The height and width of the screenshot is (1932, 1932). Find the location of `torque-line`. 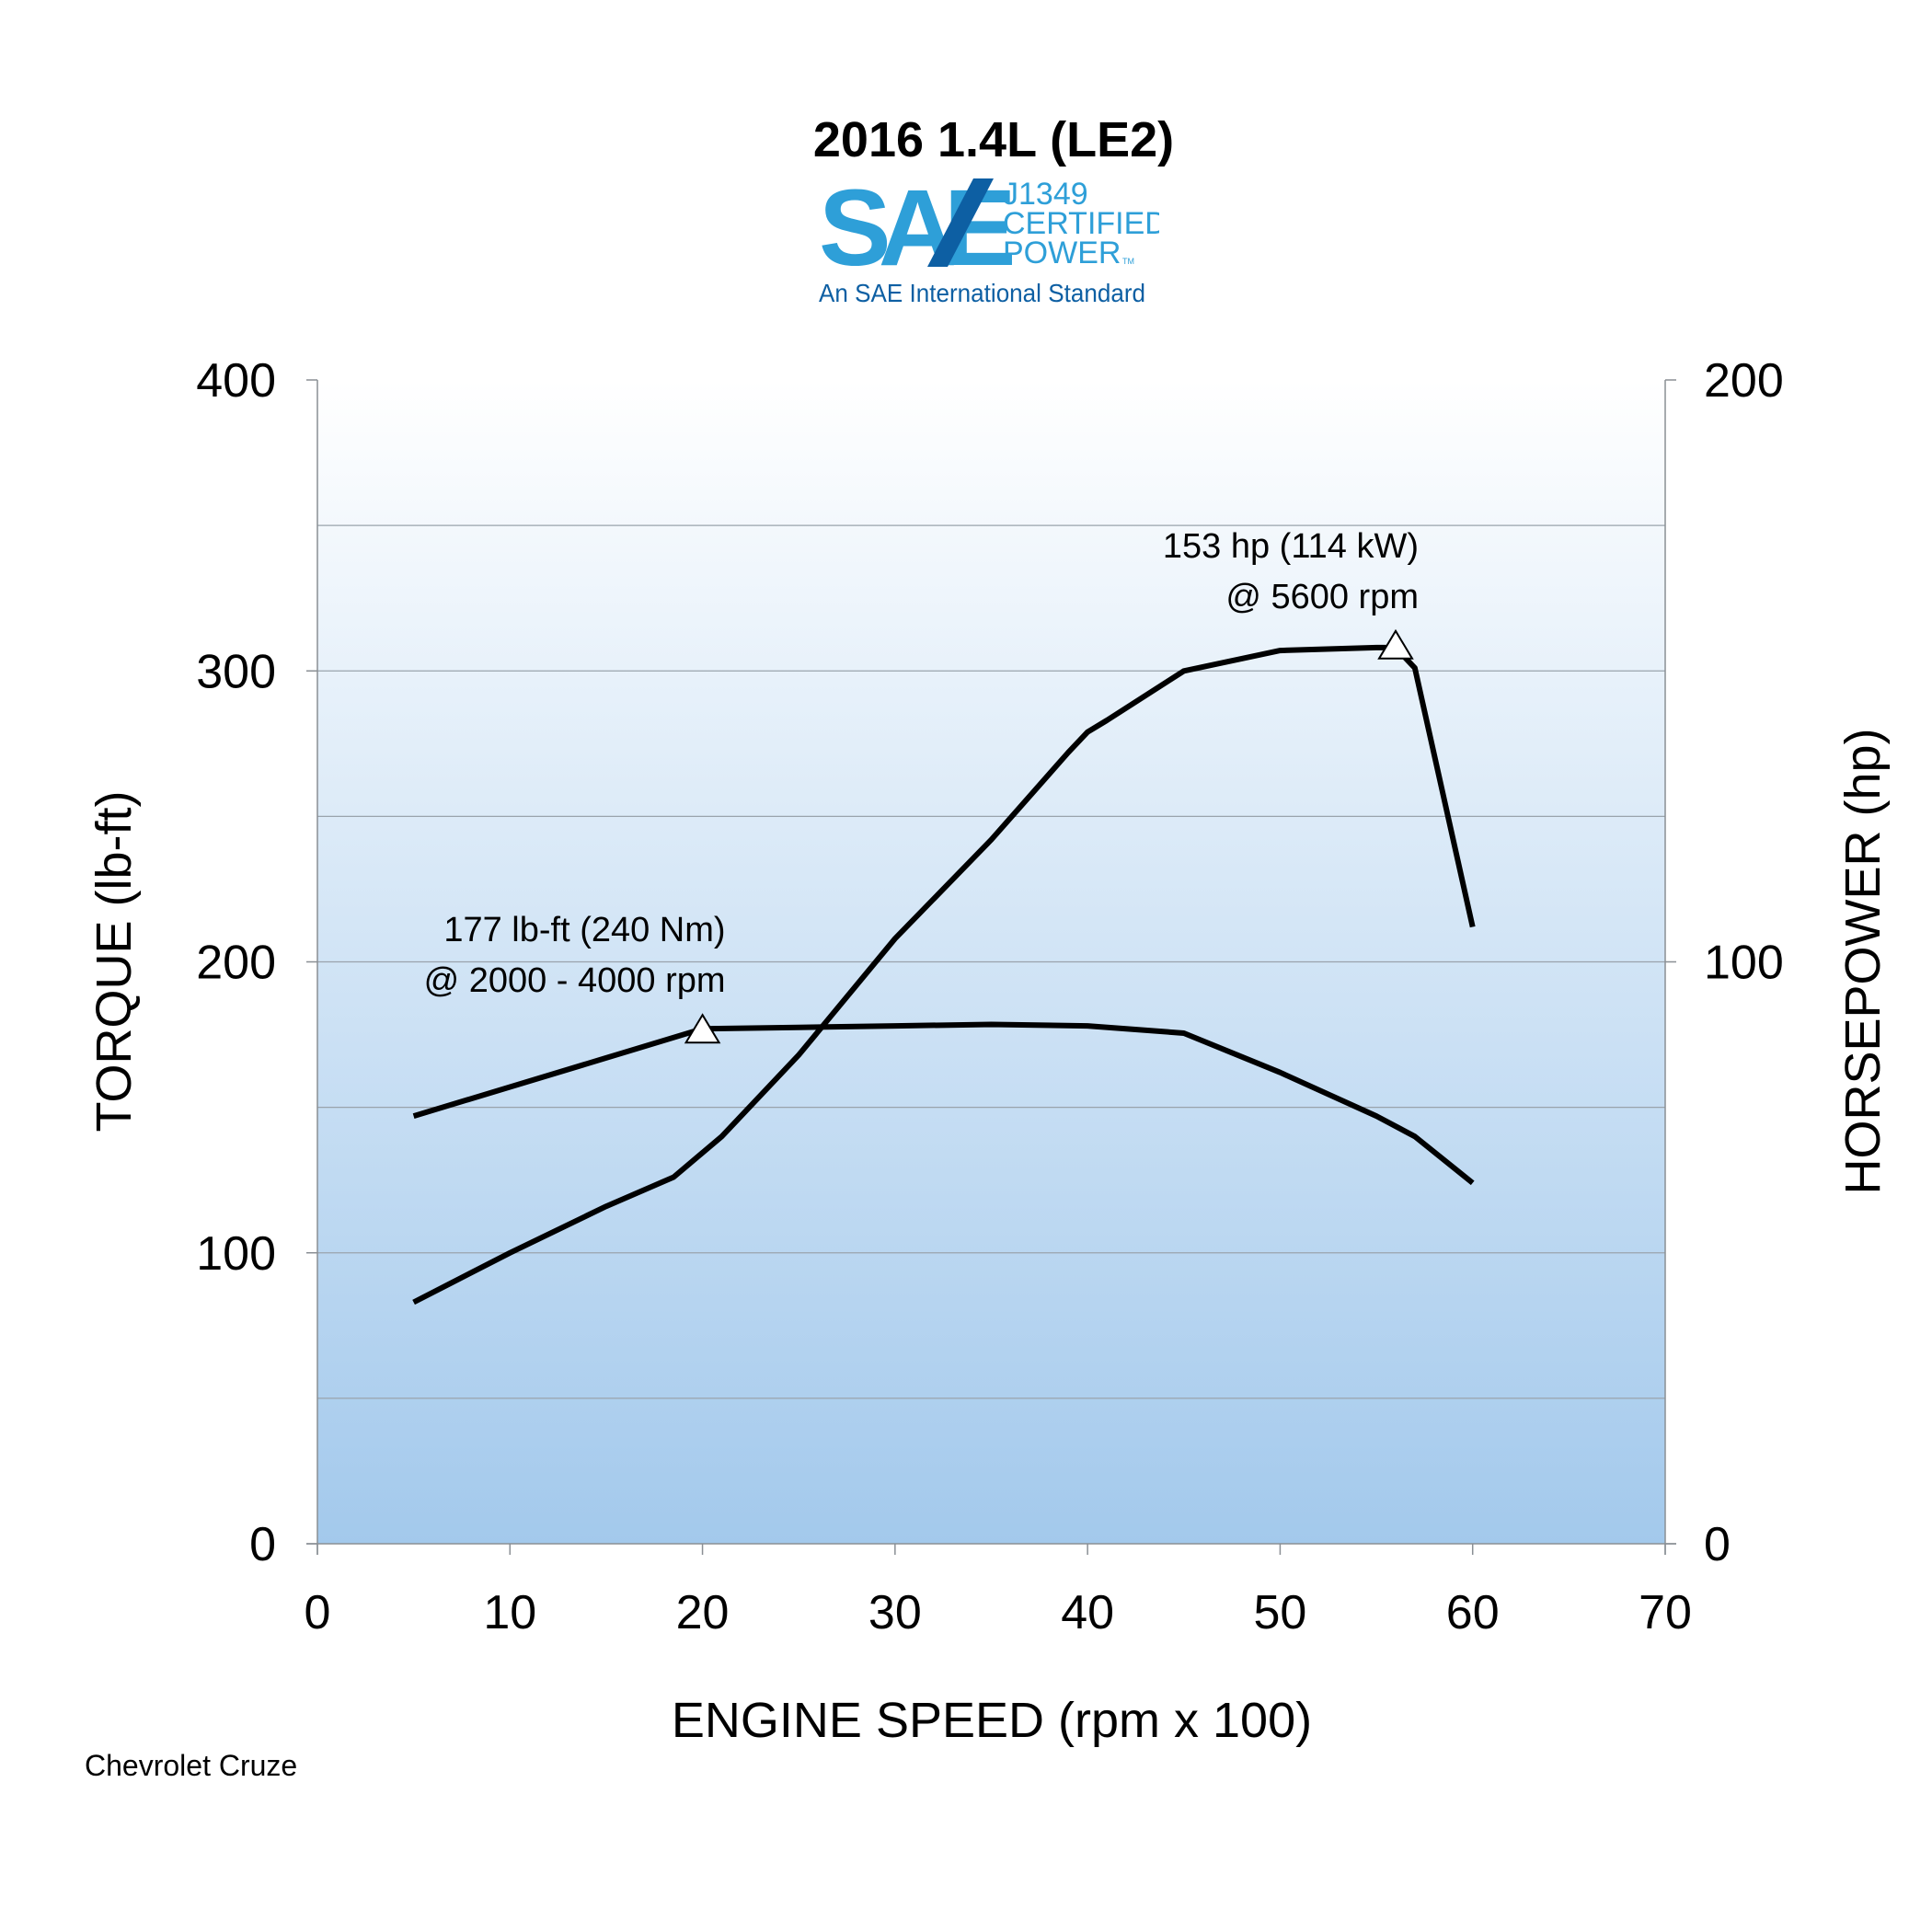

torque-line is located at coordinates (943, 1103).